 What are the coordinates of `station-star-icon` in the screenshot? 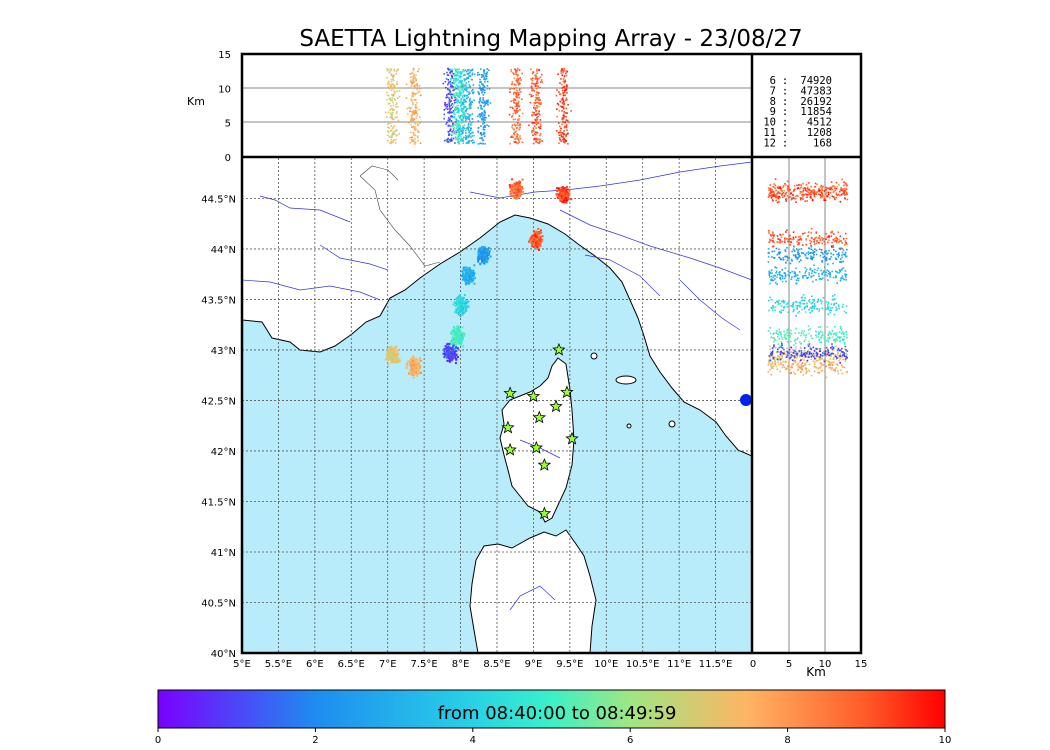 It's located at (544, 464).